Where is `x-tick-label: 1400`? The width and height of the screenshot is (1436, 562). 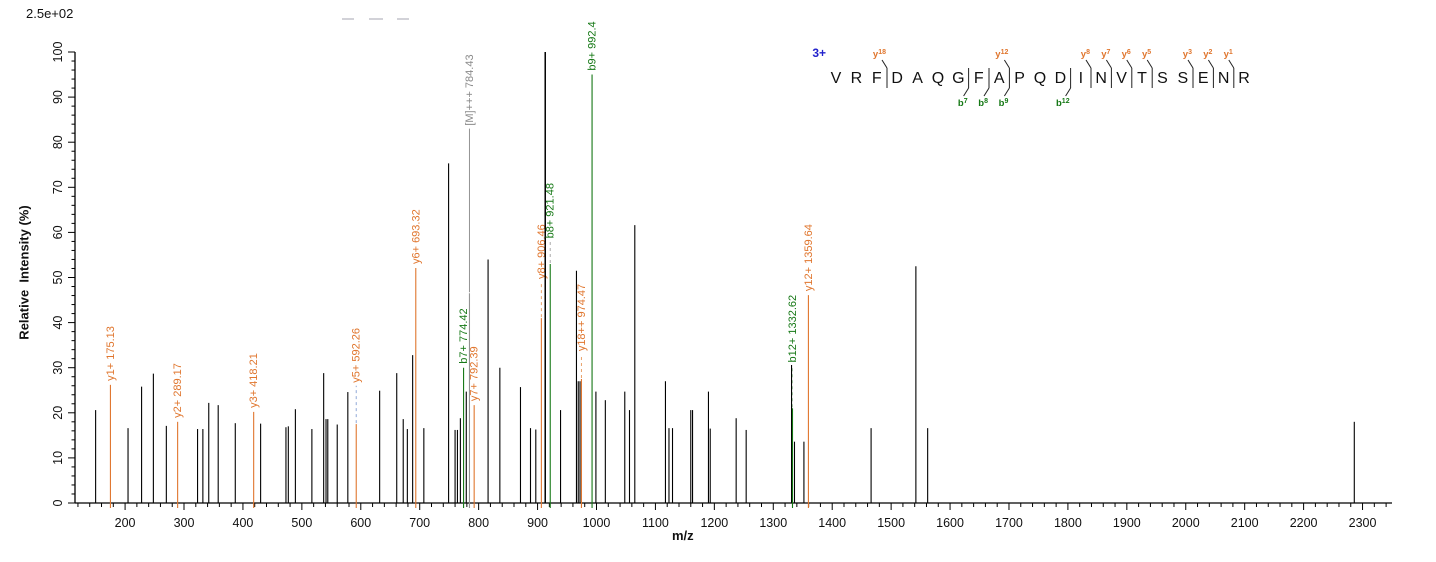 x-tick-label: 1400 is located at coordinates (832, 523).